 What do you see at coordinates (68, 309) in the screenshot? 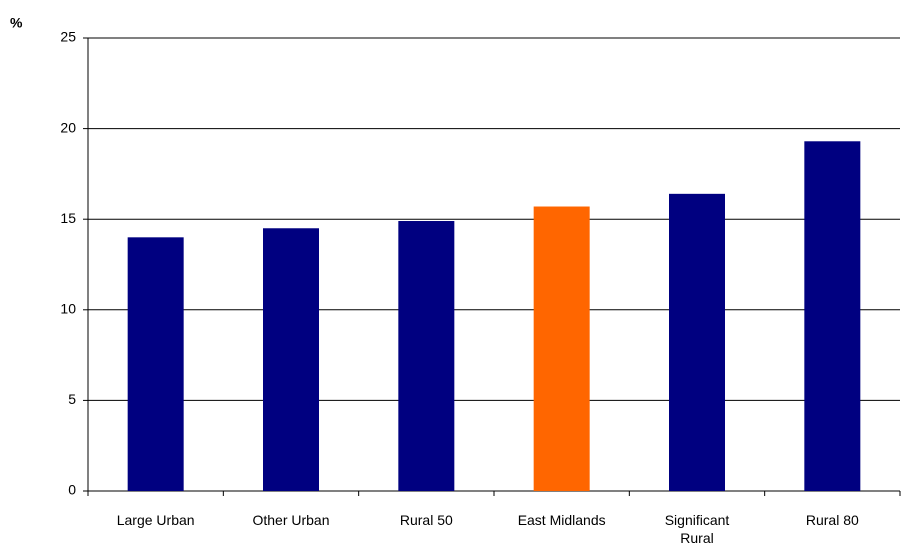
I see `y-tick-label: 10` at bounding box center [68, 309].